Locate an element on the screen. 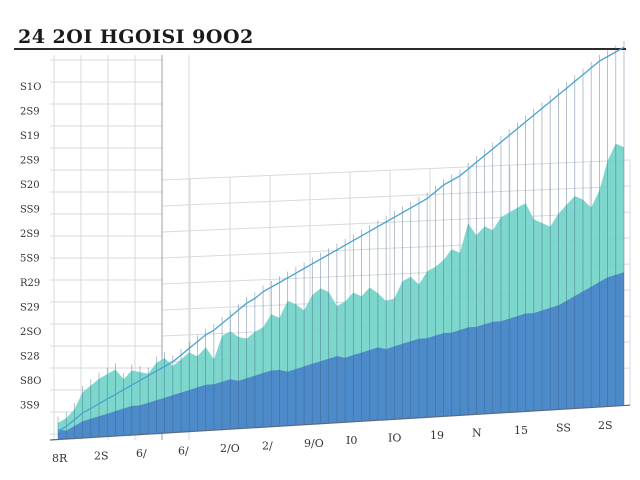 Image resolution: width=640 pixels, height=480 pixels. x-axis-baseline is located at coordinates (340, 422).